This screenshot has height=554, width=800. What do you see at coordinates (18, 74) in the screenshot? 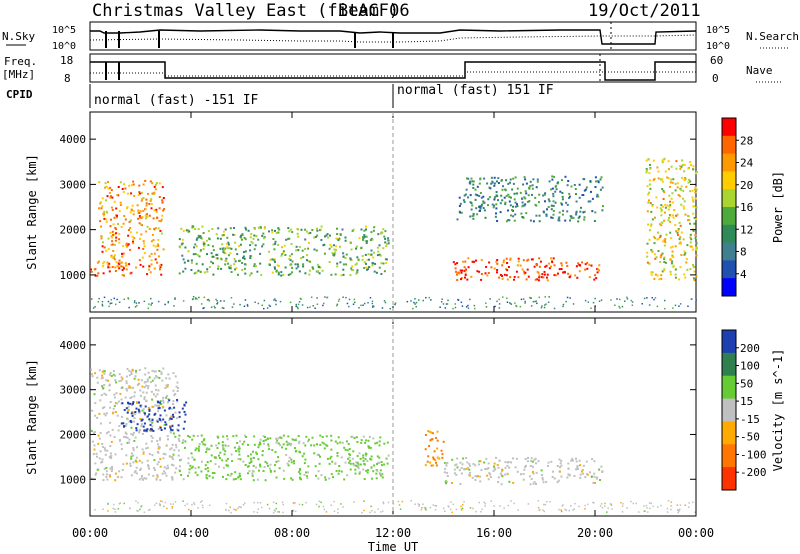
I see `freq-unit: [MHz]` at bounding box center [18, 74].